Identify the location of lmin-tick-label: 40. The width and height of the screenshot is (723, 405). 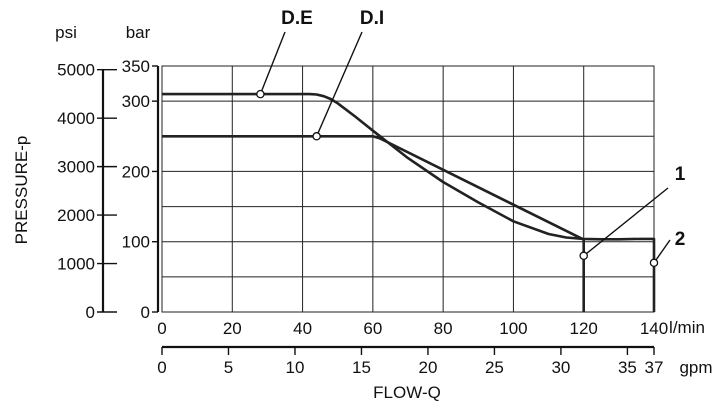
(302, 328).